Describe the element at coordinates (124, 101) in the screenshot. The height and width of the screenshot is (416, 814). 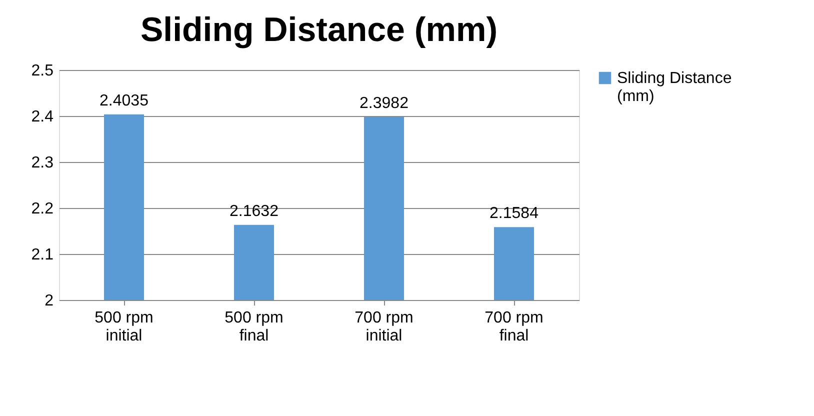
I see `data-label: 2.4035` at that location.